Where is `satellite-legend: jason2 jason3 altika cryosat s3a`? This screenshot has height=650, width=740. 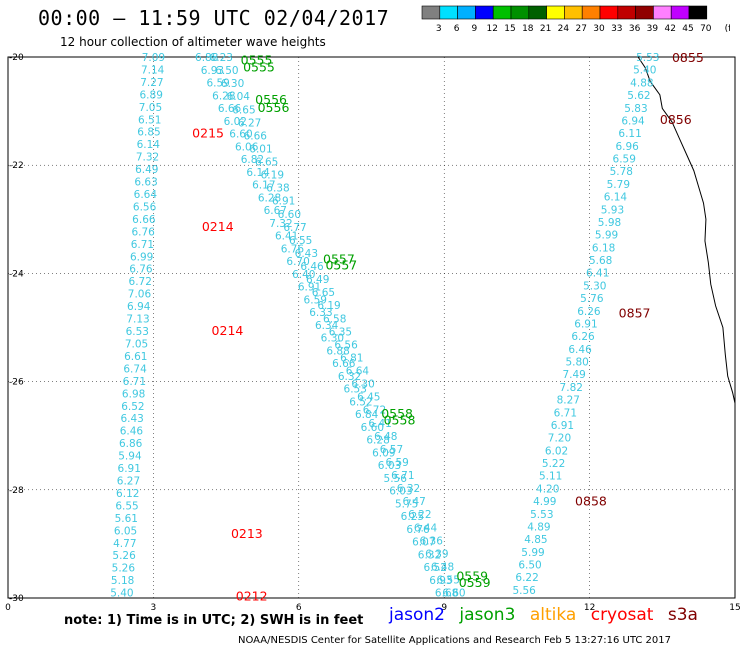
satellite-legend: jason2 jason3 altika cryosat s3a is located at coordinates (548, 615).